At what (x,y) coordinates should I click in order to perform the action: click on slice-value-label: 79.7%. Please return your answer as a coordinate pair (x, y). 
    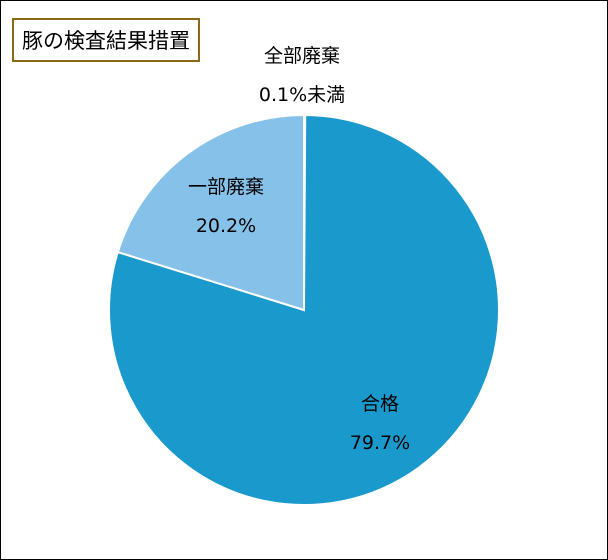
    Looking at the image, I should click on (380, 443).